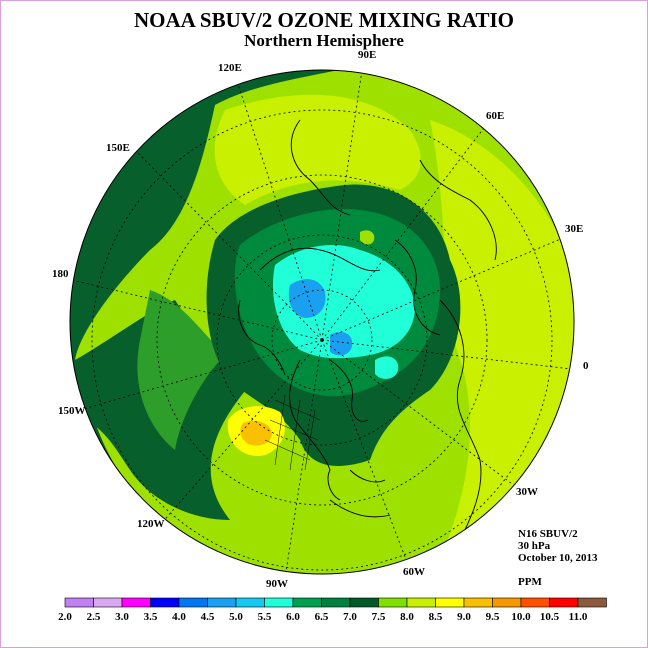 This screenshot has height=648, width=648. What do you see at coordinates (387, 367) in the screenshot?
I see `field-cyan-lobe` at bounding box center [387, 367].